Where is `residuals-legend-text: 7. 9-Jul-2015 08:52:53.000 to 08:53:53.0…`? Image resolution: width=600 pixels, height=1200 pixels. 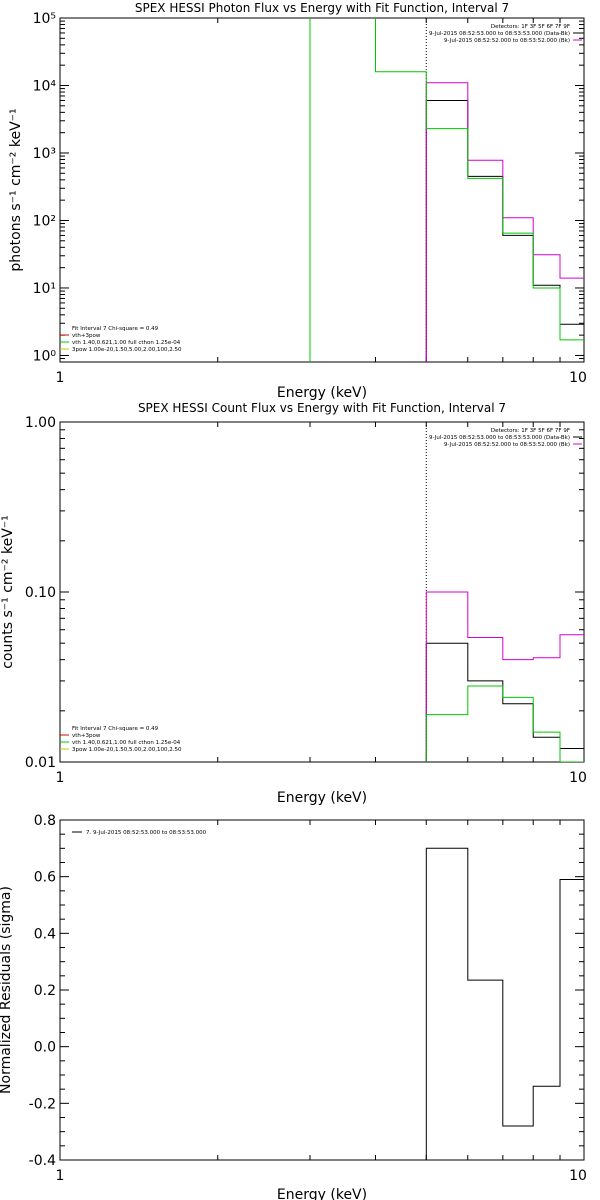
residuals-legend-text: 7. 9-Jul-2015 08:52:53.000 to 08:53:53.0… is located at coordinates (146, 833).